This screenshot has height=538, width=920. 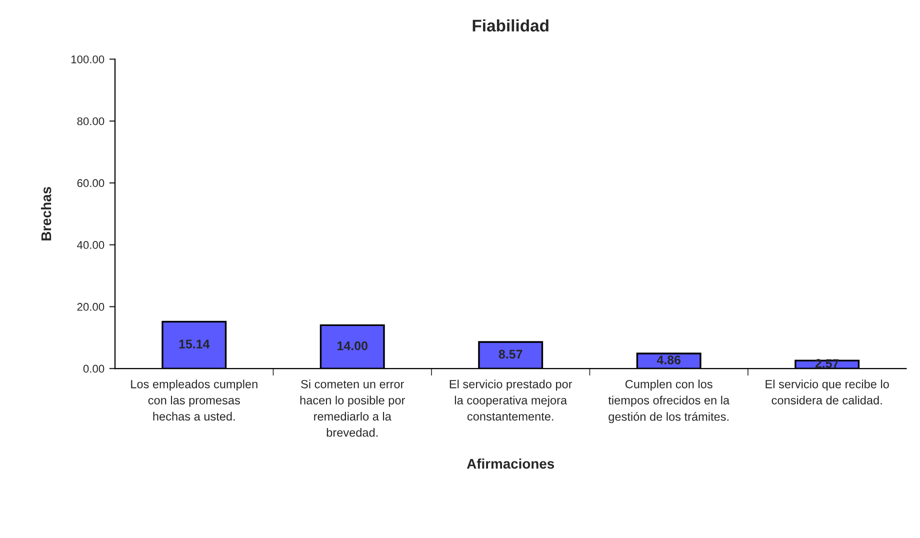 What do you see at coordinates (827, 392) in the screenshot?
I see `x-tick-label: El servicio que recibe lo considera de calidad.` at bounding box center [827, 392].